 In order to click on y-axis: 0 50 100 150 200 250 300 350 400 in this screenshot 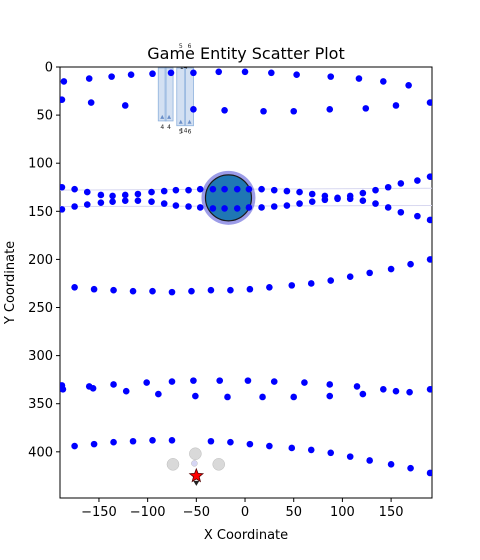, I will do `click(44, 260)`.